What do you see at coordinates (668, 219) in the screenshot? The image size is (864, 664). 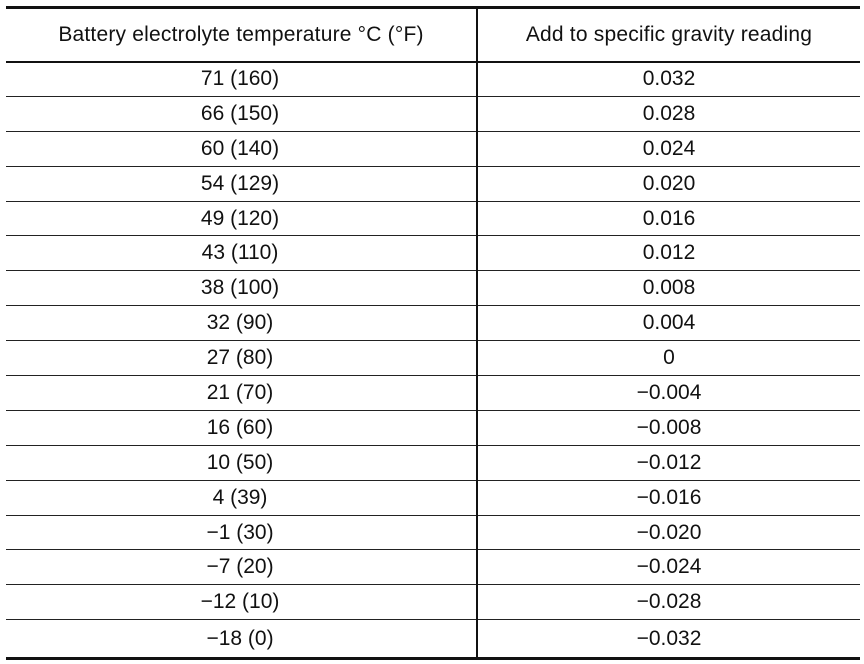 I see `correction-cell: 0.016` at bounding box center [668, 219].